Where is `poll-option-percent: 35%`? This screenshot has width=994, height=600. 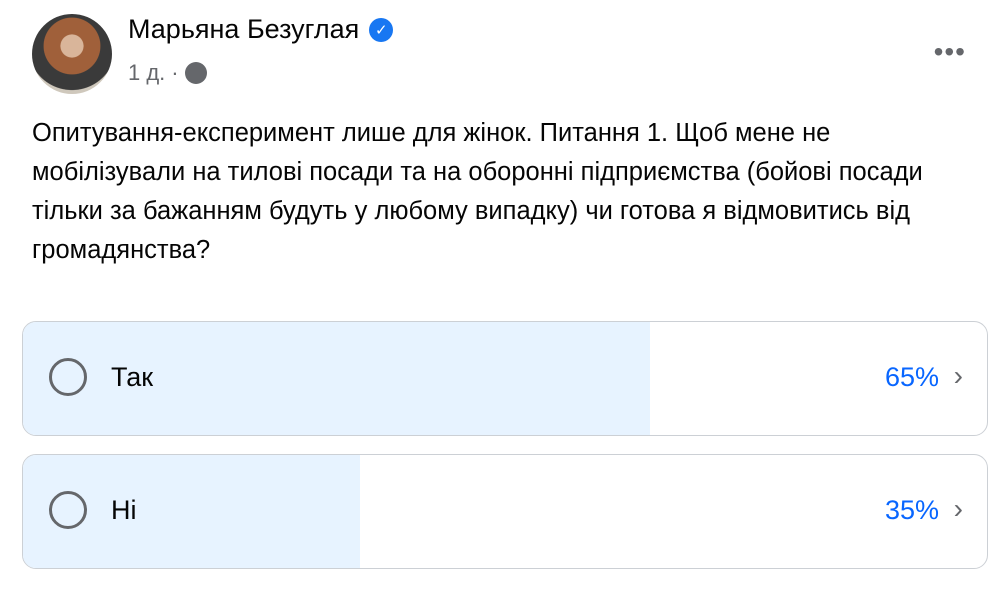
poll-option-percent: 35% is located at coordinates (911, 510).